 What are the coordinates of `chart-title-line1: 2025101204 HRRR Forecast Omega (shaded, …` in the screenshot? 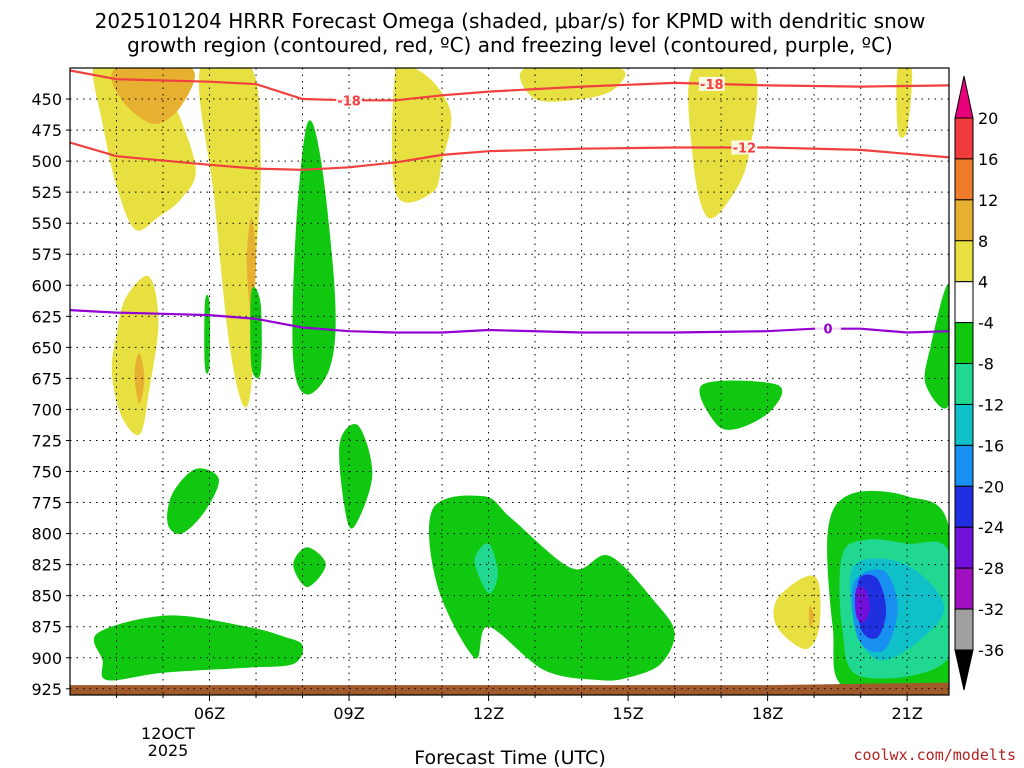 It's located at (510, 21).